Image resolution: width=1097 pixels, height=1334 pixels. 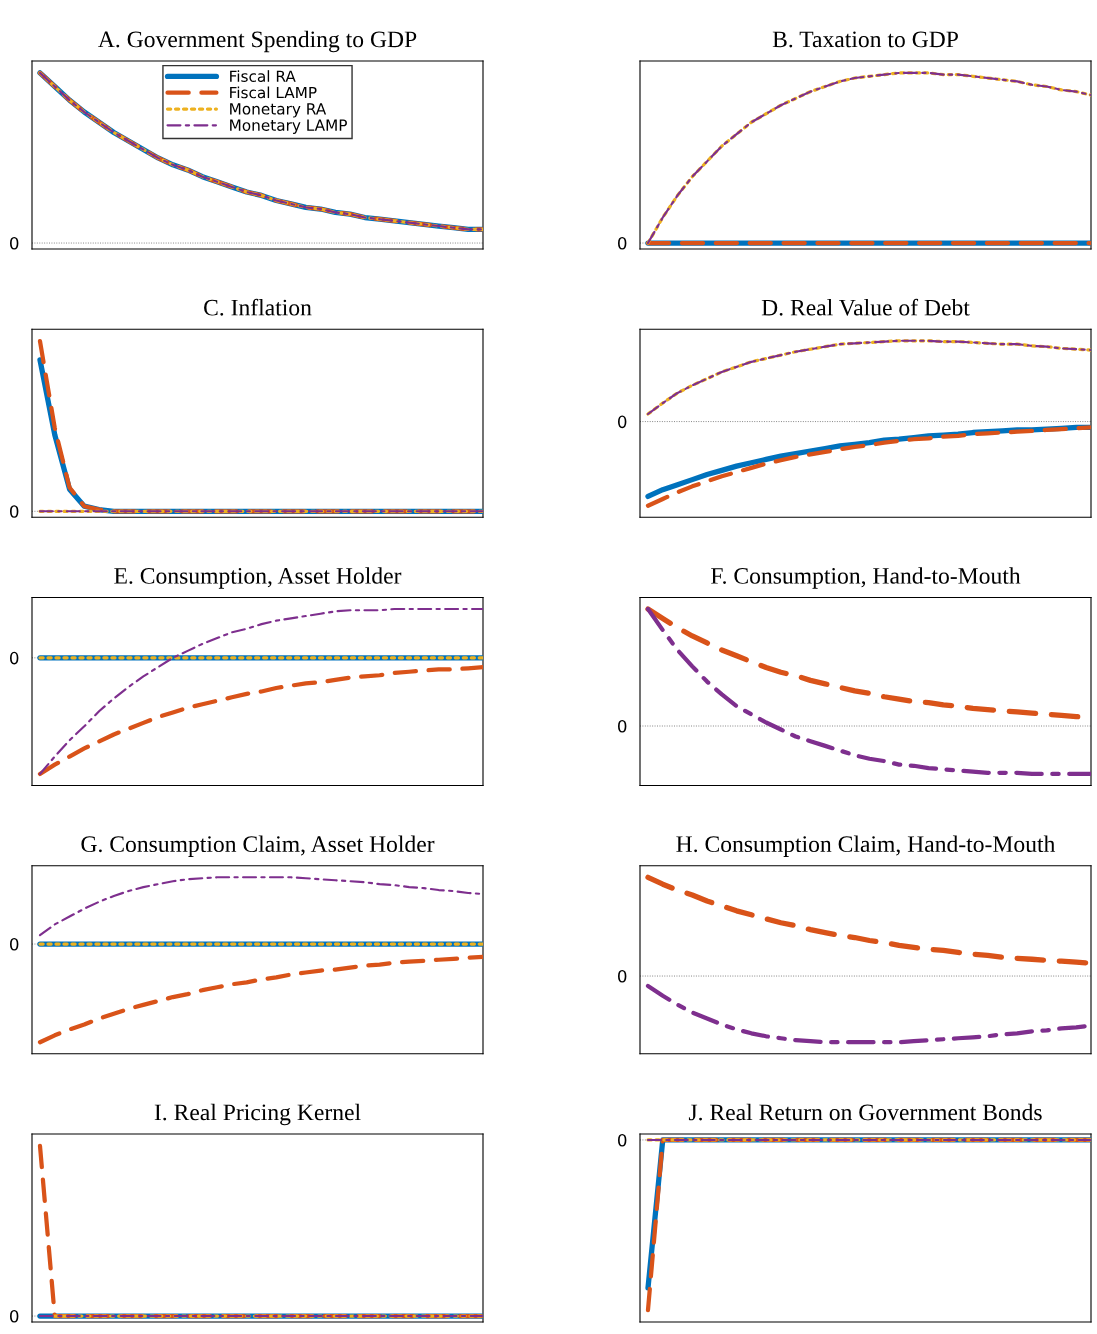 What do you see at coordinates (257, 41) in the screenshot?
I see `chart-title: A. Government Spending to GDP` at bounding box center [257, 41].